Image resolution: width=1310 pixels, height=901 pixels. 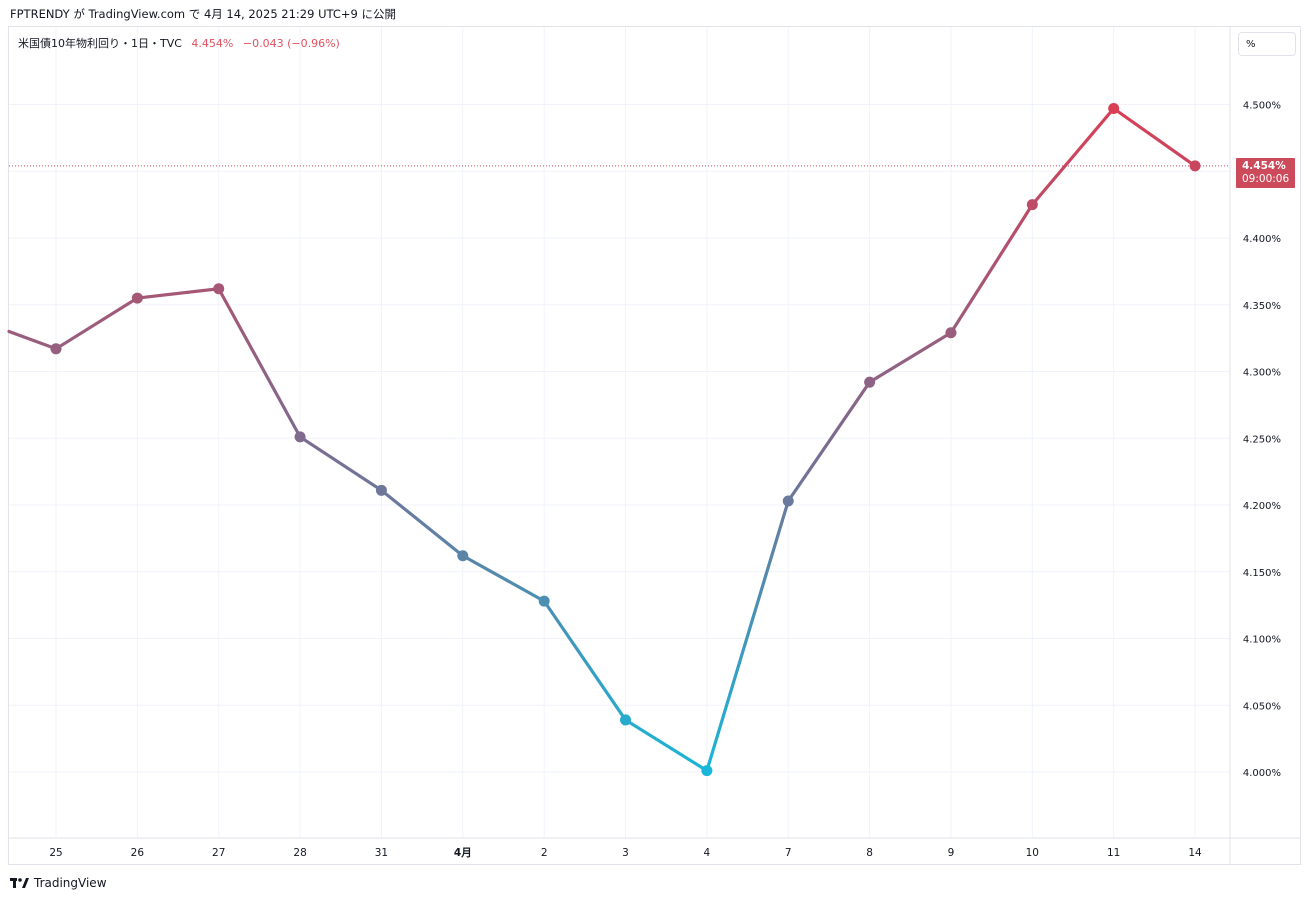 What do you see at coordinates (1262, 506) in the screenshot?
I see `y-tick-label: 4.200%` at bounding box center [1262, 506].